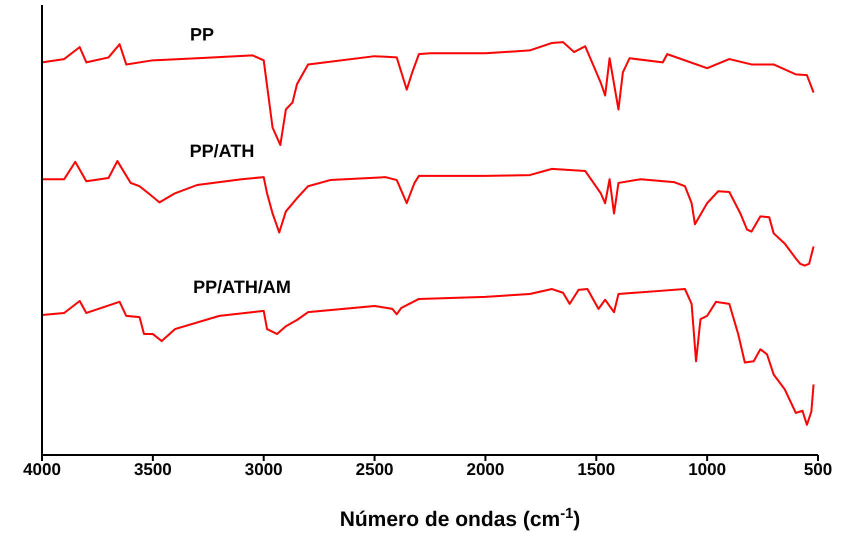  Describe the element at coordinates (707, 470) in the screenshot. I see `x-tick-label: 1000` at that location.